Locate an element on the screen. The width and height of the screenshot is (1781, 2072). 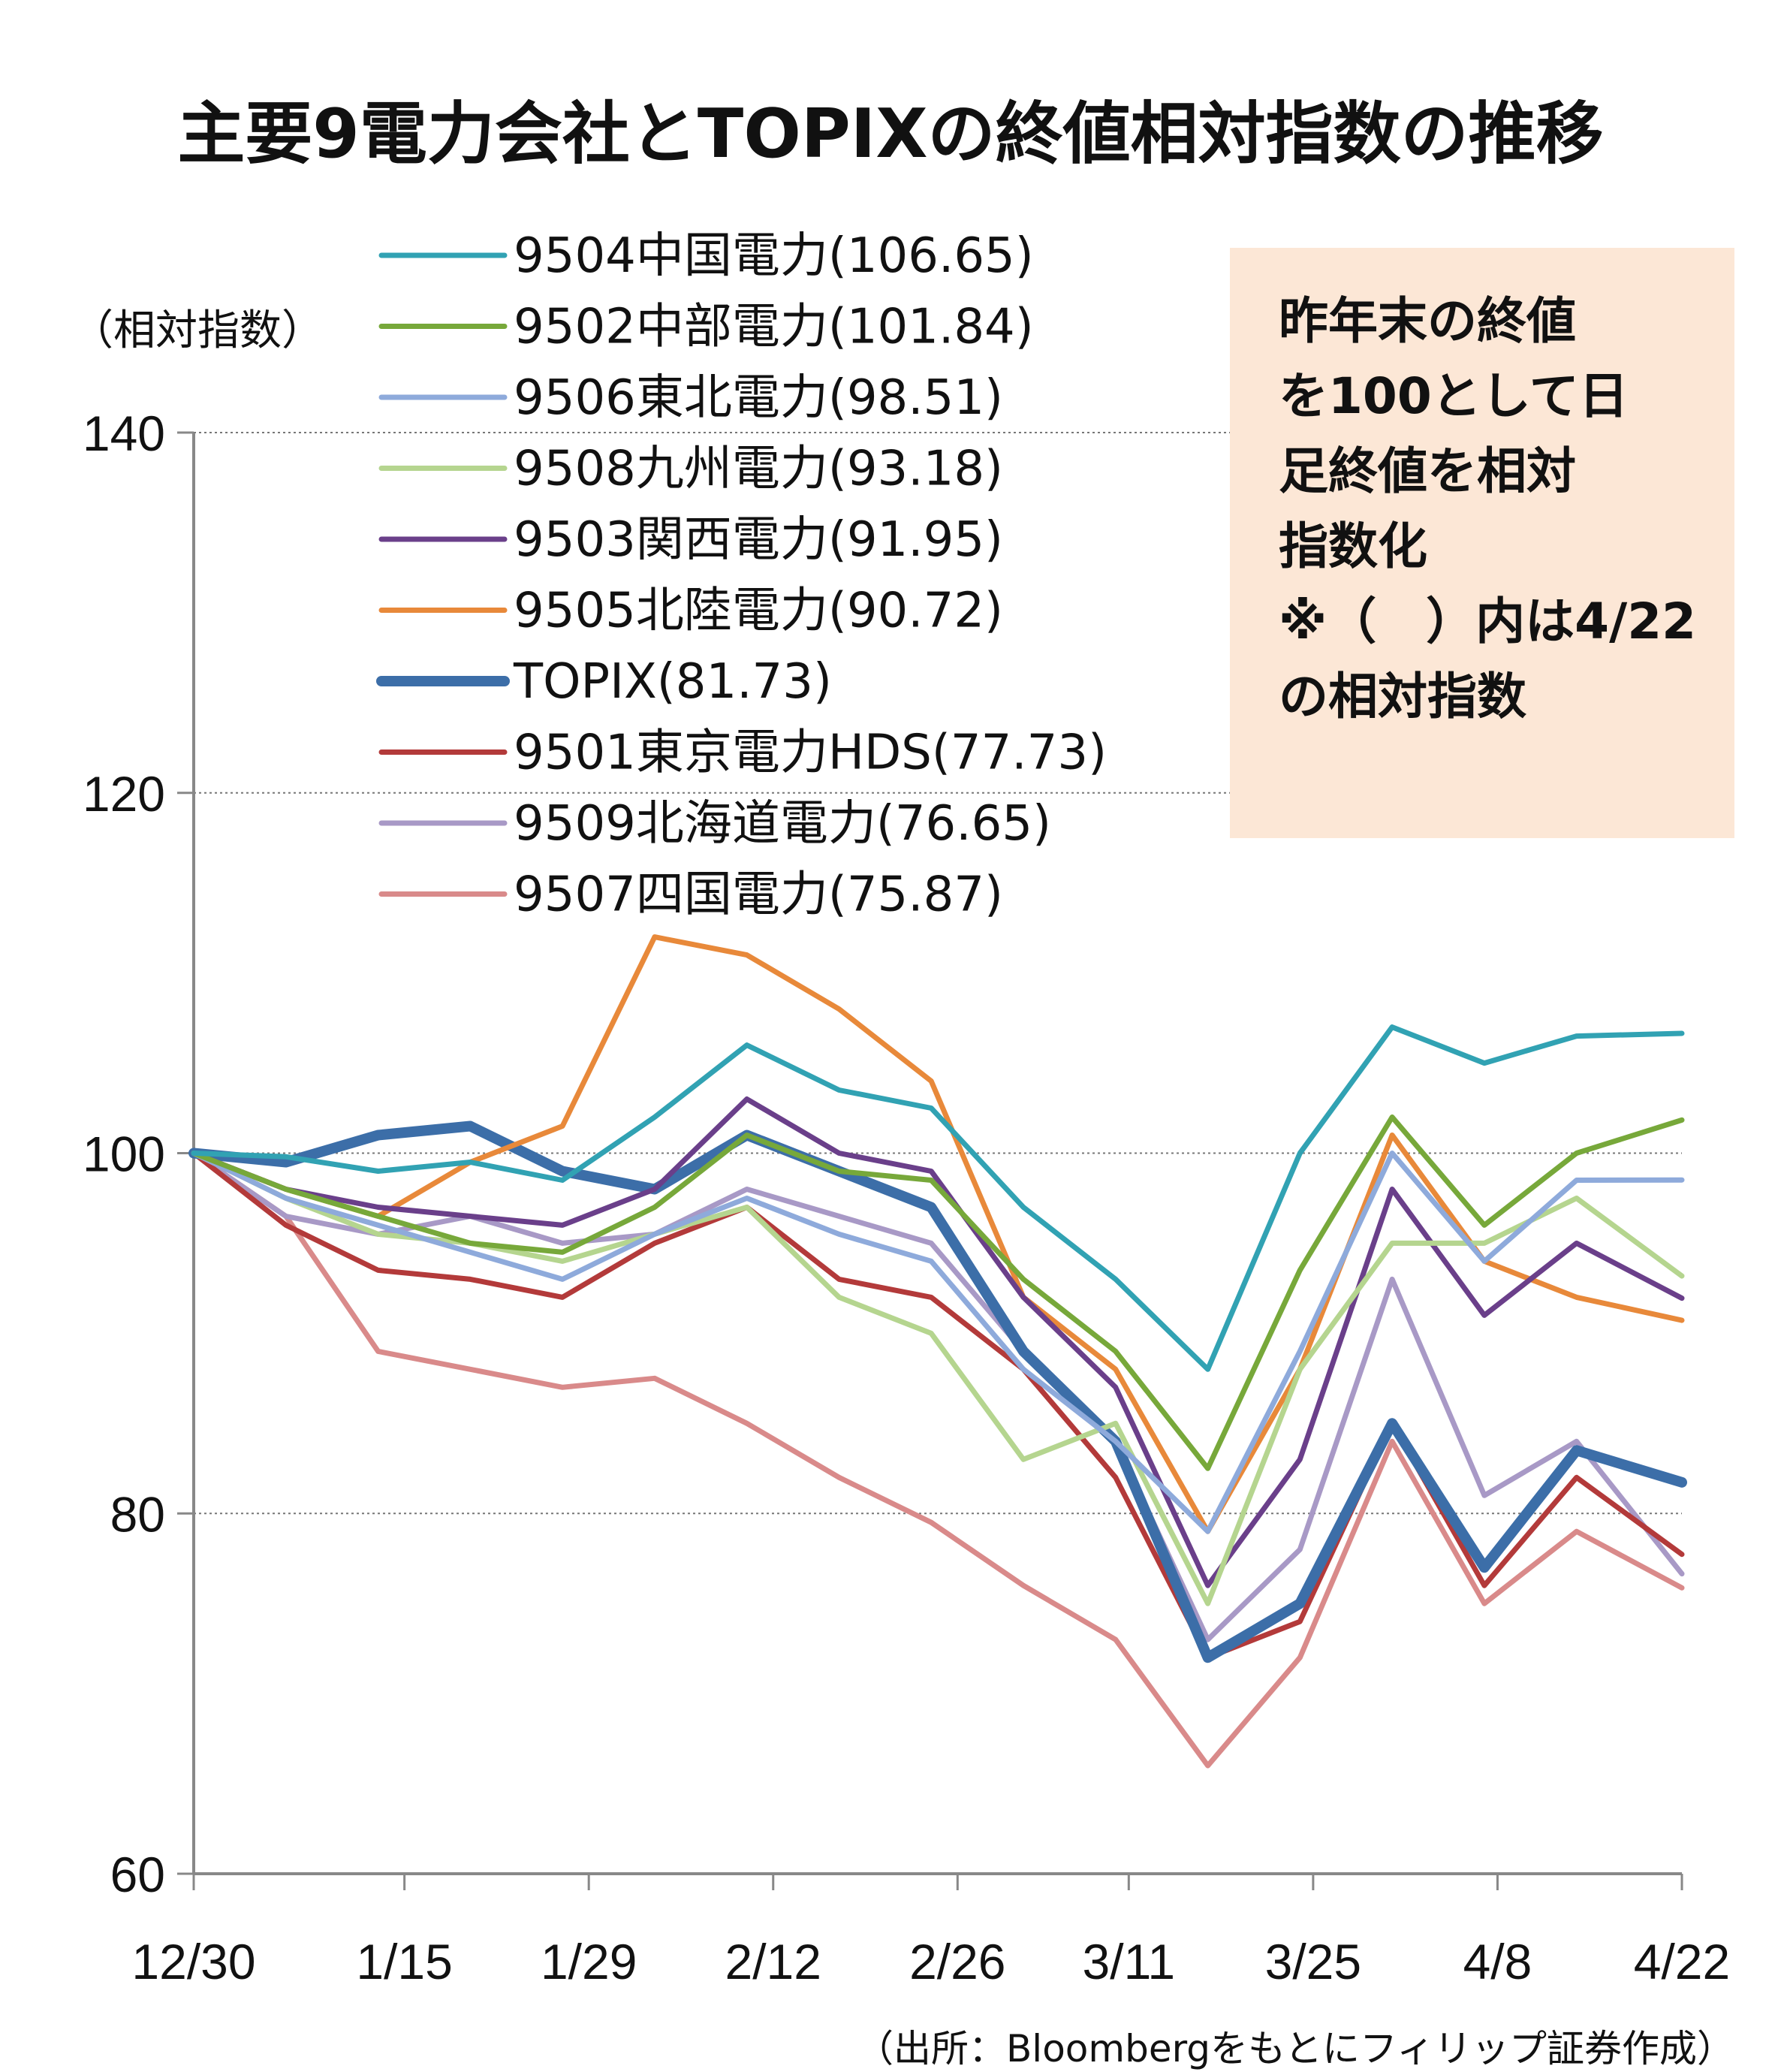
note-line: 足終値を相対 is located at coordinates (1427, 471).